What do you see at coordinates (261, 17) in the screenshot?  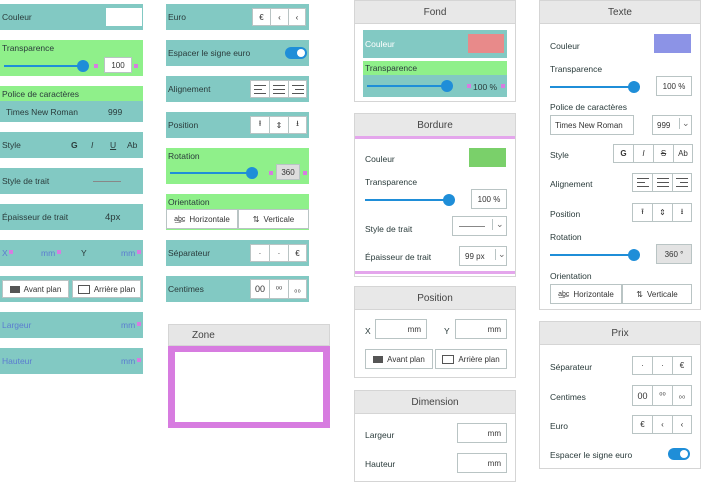 I see `euro-before-button: €` at bounding box center [261, 17].